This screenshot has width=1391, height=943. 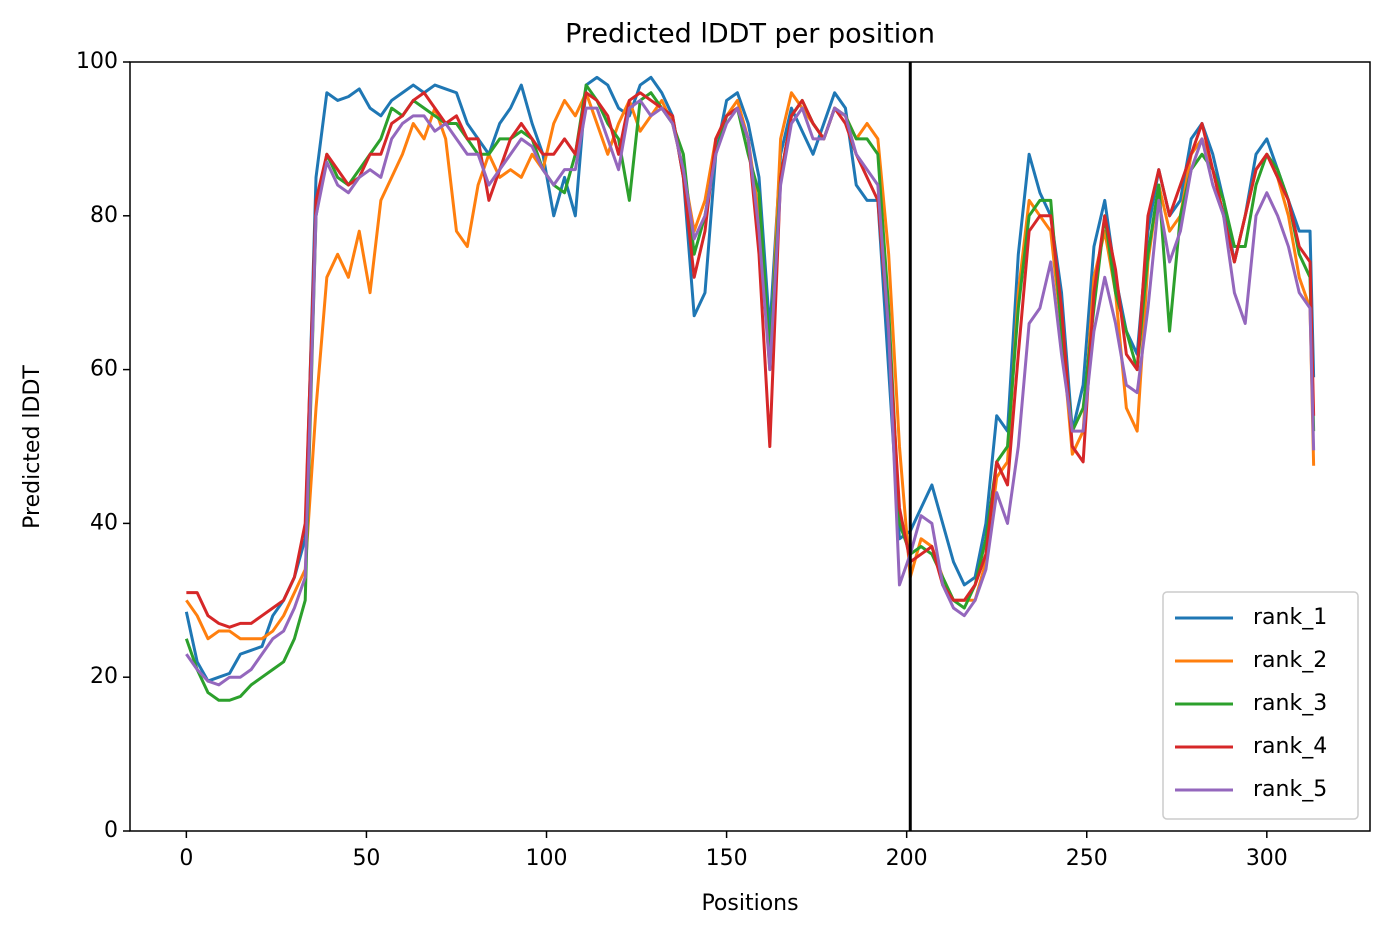 I want to click on y-tick-label: 40, so click(x=104, y=522).